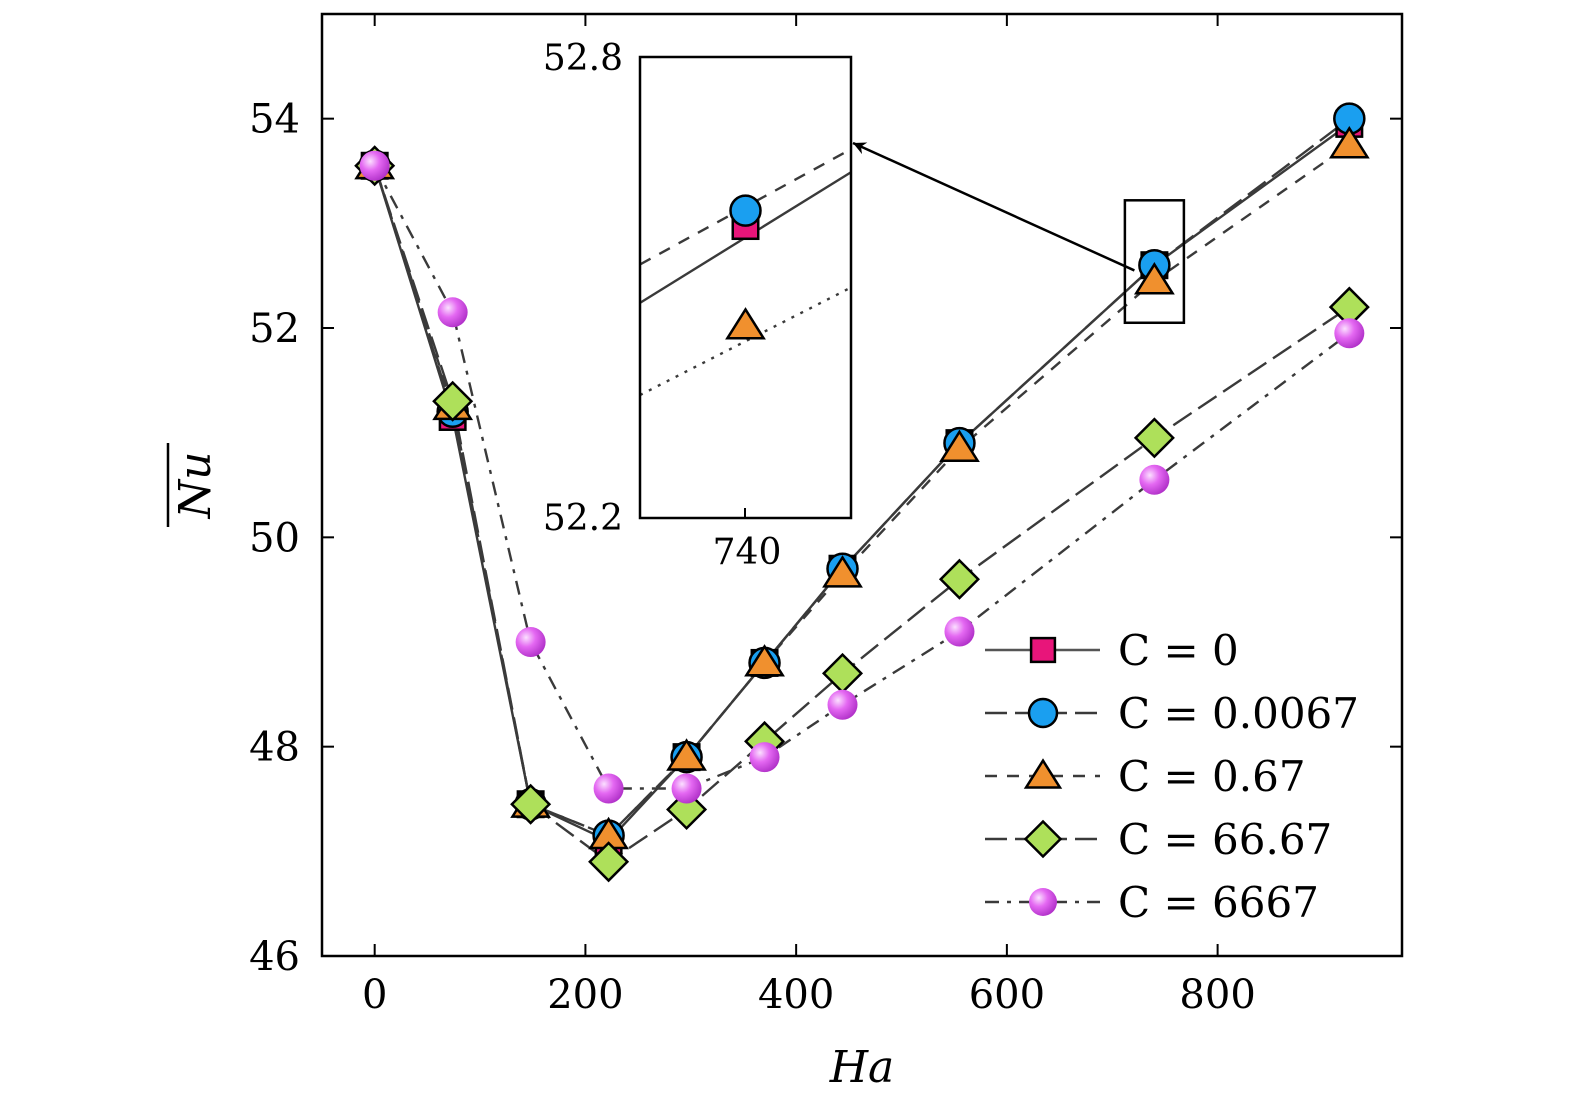 Image resolution: width=1575 pixels, height=1112 pixels. What do you see at coordinates (274, 748) in the screenshot?
I see `y-tick-label: 48` at bounding box center [274, 748].